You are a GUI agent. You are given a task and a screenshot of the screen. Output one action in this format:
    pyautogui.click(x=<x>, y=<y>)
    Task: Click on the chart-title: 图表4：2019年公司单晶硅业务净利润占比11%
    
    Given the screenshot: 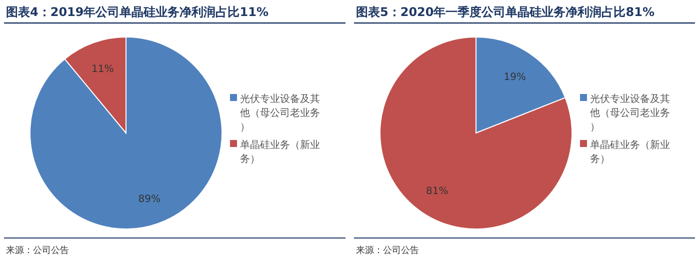 What is the action you would take?
    pyautogui.click(x=137, y=12)
    